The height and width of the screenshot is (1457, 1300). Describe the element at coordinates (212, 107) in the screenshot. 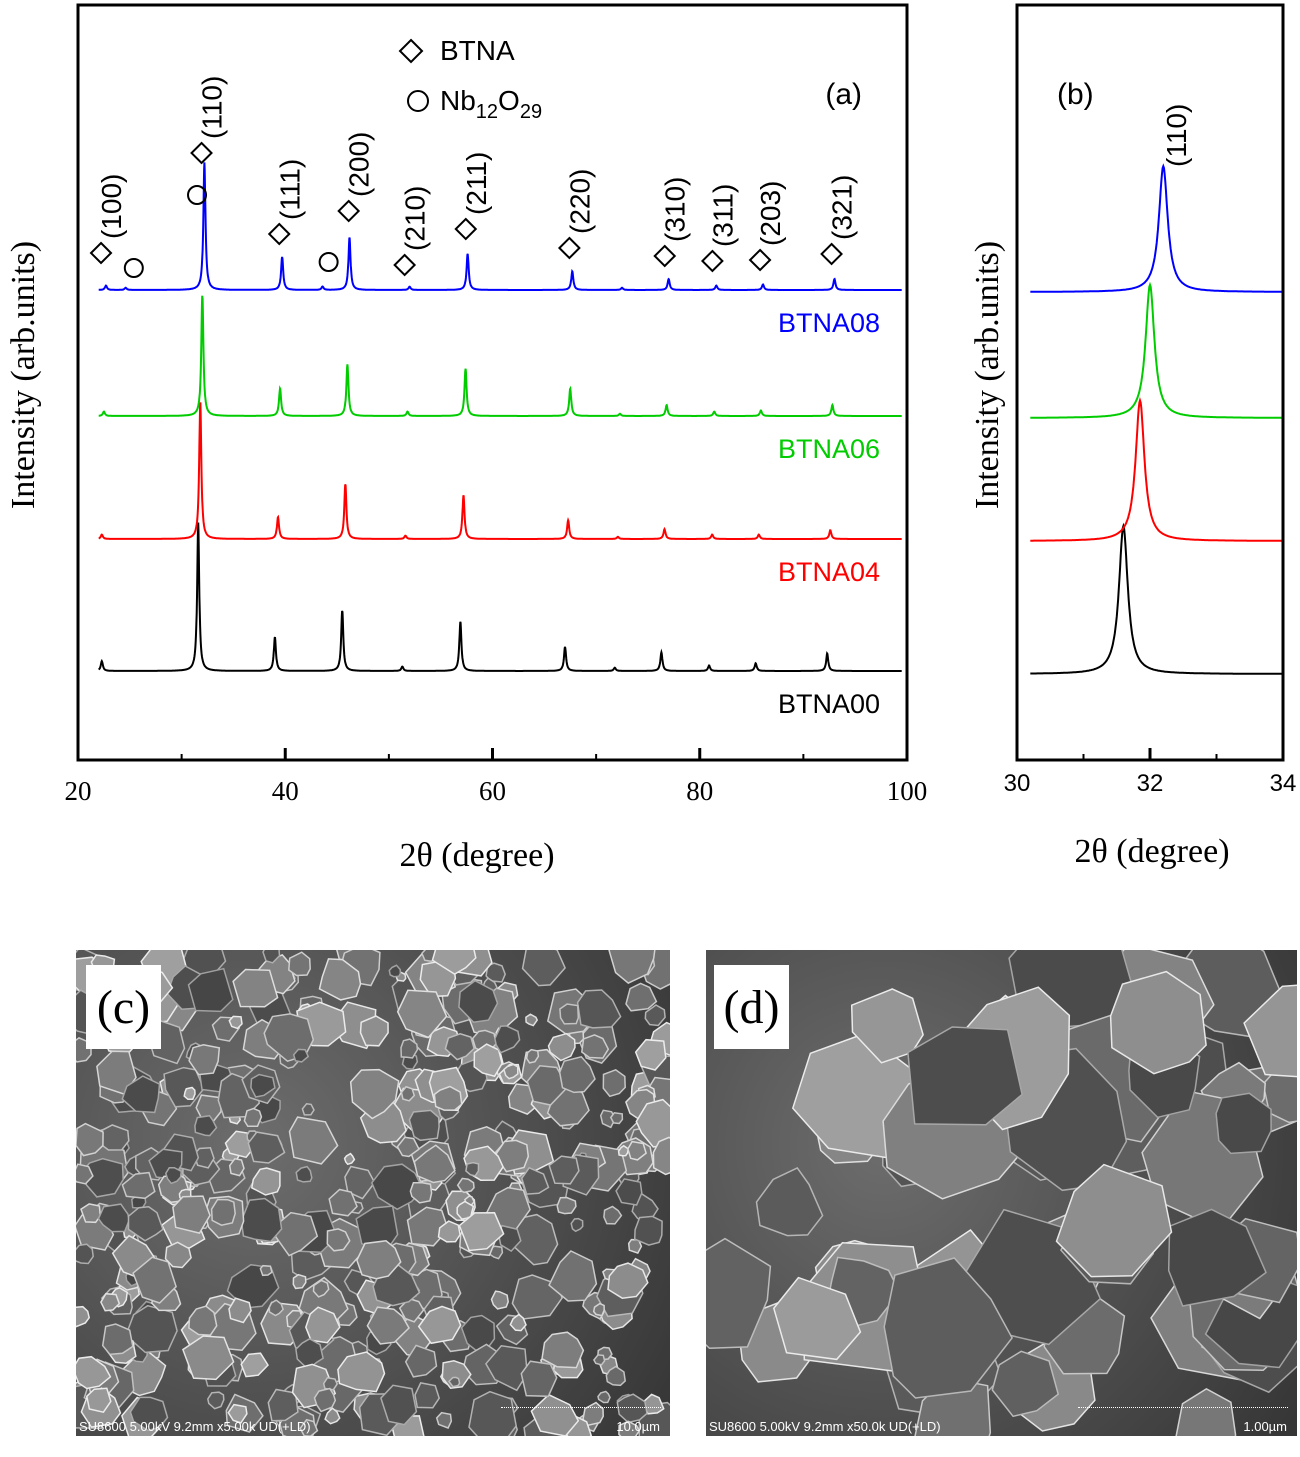

I see `hkl-label: (110)` at that location.